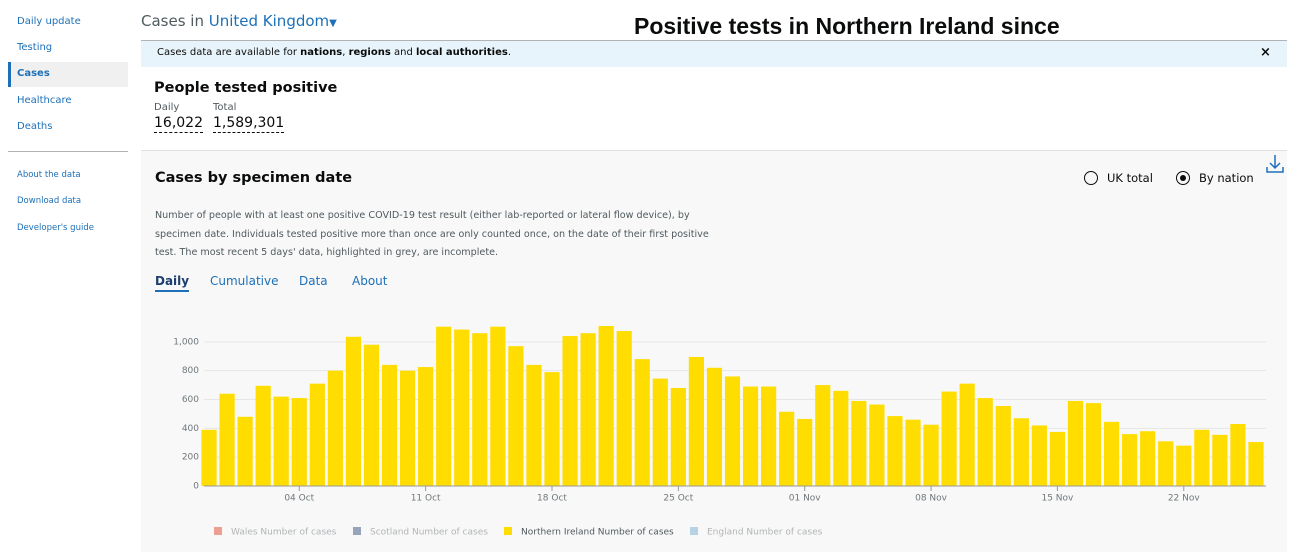 This screenshot has width=1297, height=552. Describe the element at coordinates (1184, 499) in the screenshot. I see `x-tick-label: 22 Nov` at that location.